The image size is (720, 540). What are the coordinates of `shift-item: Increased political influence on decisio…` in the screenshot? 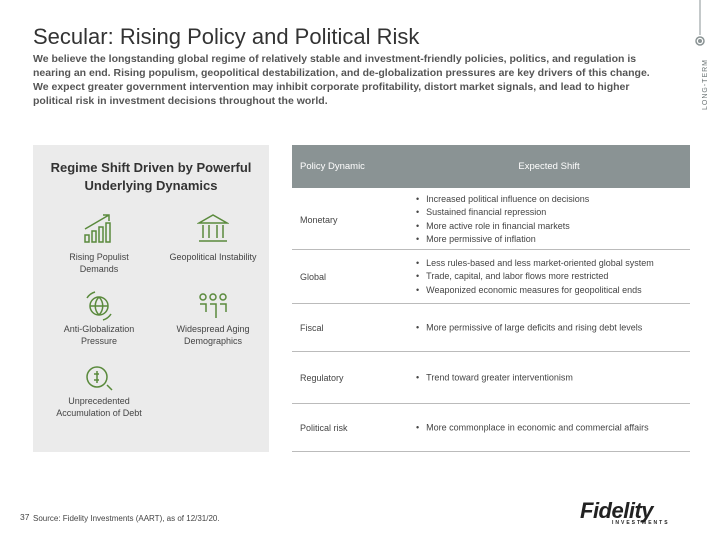 It's located at (502, 200).